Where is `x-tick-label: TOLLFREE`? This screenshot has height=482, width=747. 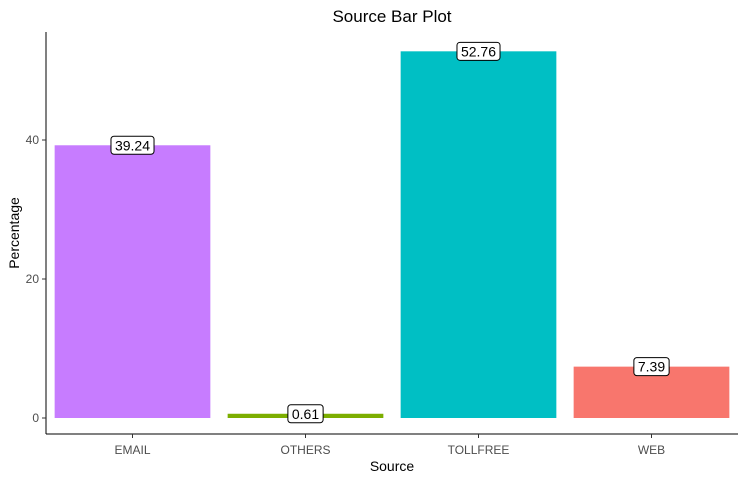 x-tick-label: TOLLFREE is located at coordinates (479, 450).